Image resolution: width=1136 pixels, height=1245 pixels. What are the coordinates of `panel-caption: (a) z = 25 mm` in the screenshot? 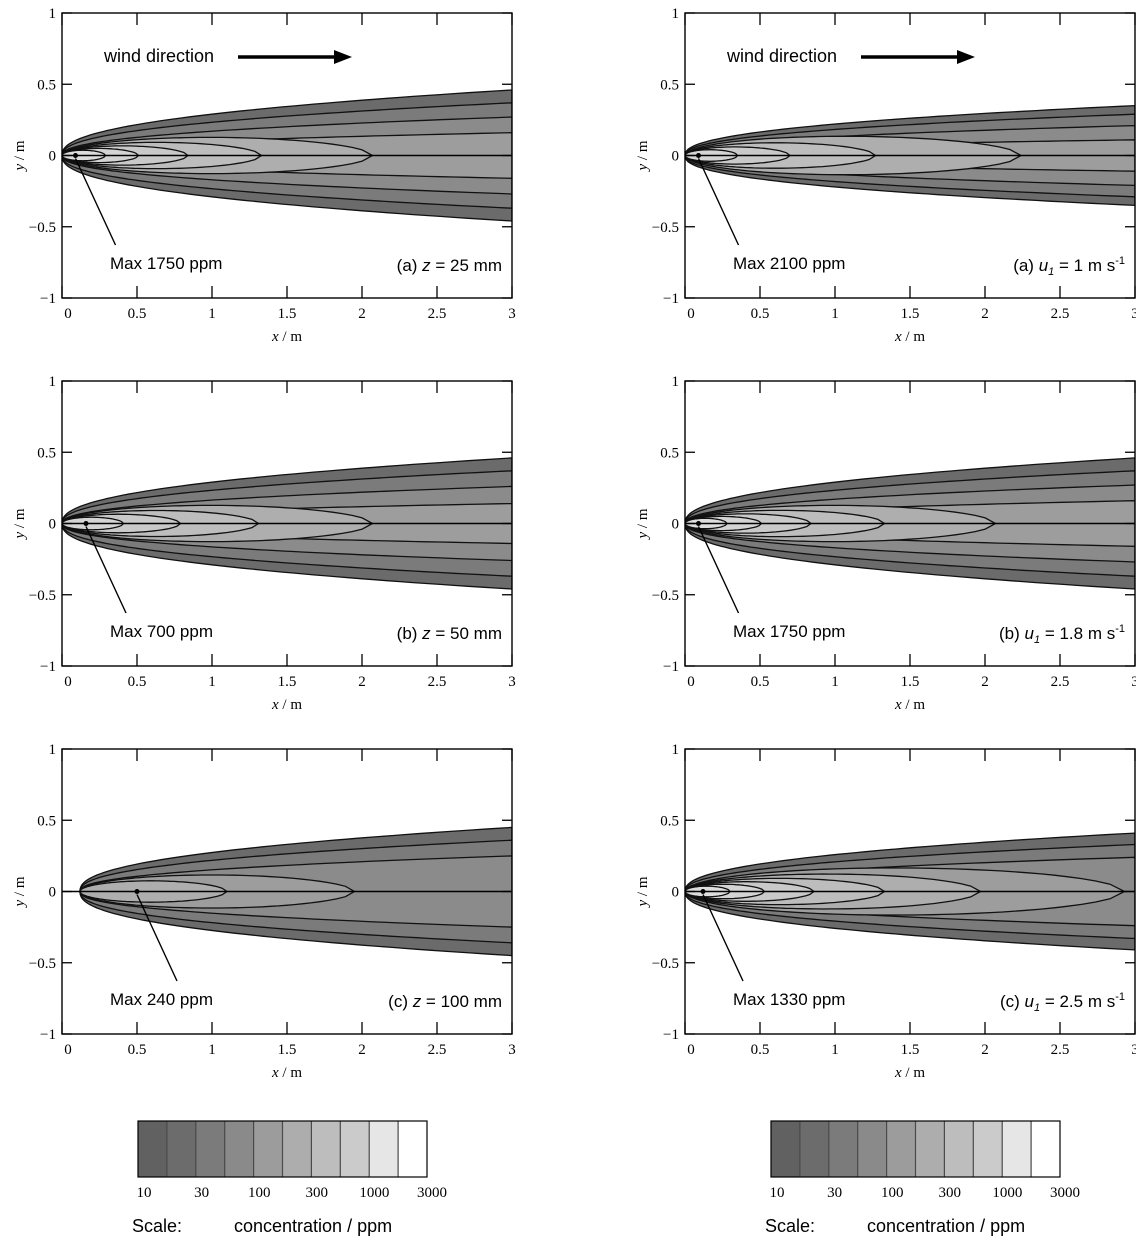 It's located at (449, 265).